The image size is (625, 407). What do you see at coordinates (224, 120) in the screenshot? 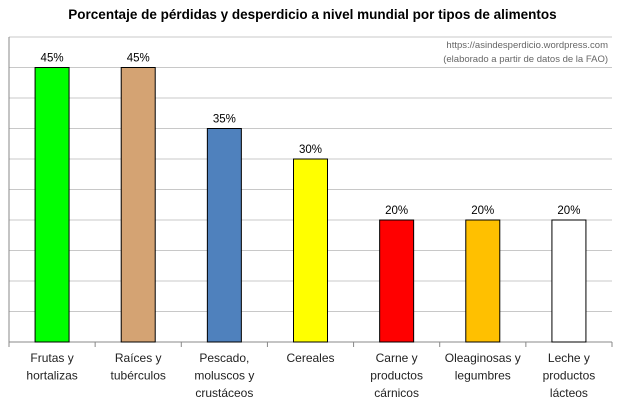
I see `data-label: 35%` at bounding box center [224, 120].